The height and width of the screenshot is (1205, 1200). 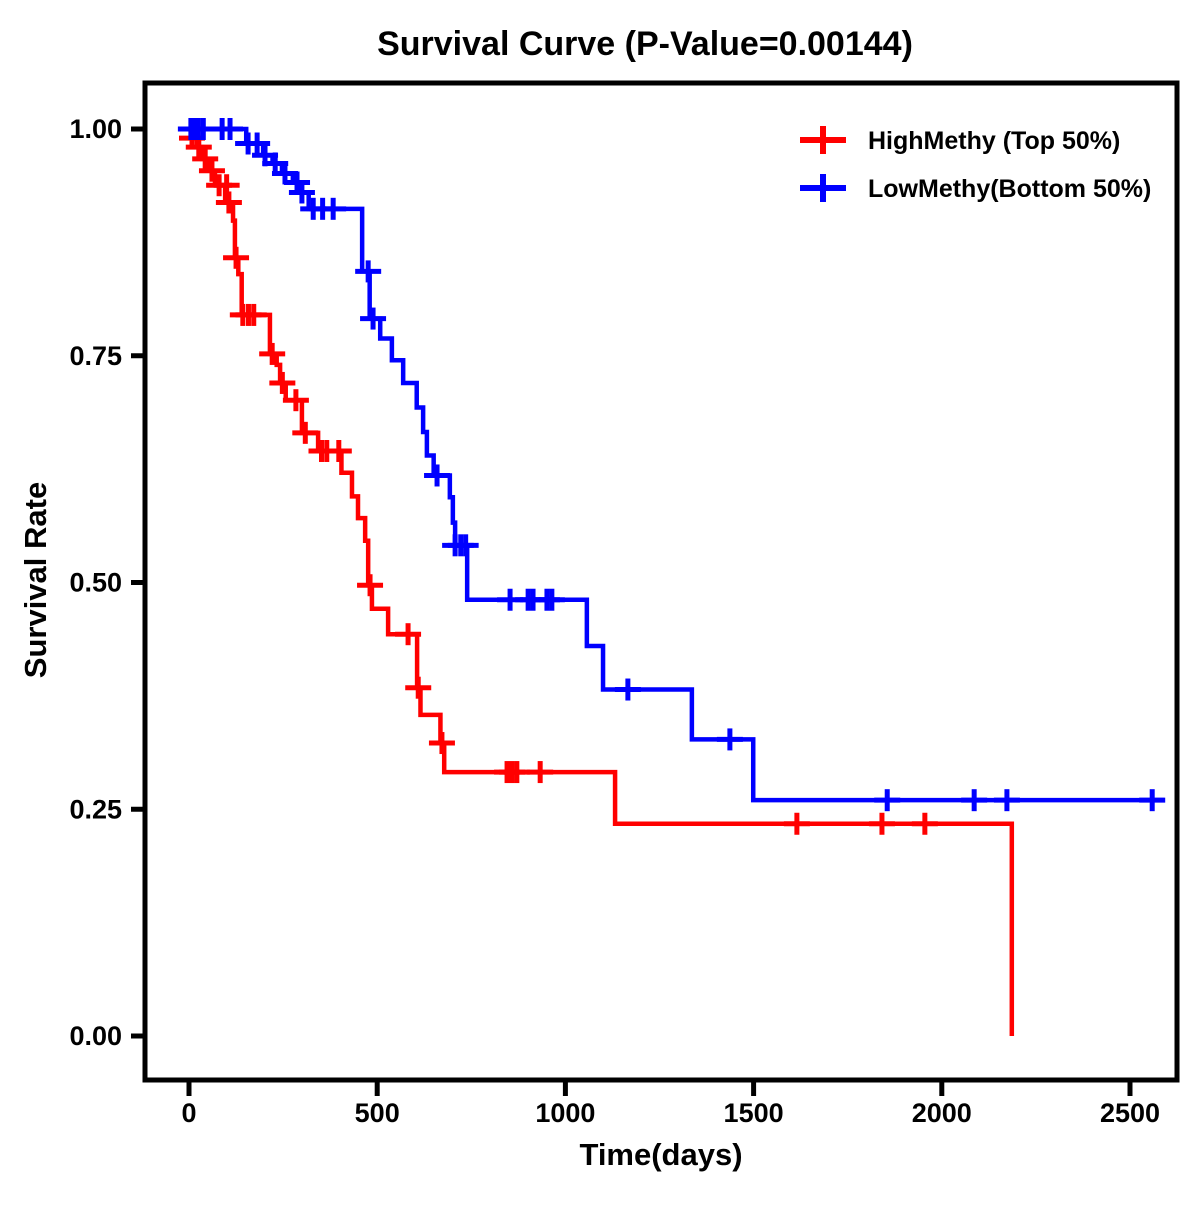 What do you see at coordinates (95, 809) in the screenshot?
I see `y-tick-label: 0.25` at bounding box center [95, 809].